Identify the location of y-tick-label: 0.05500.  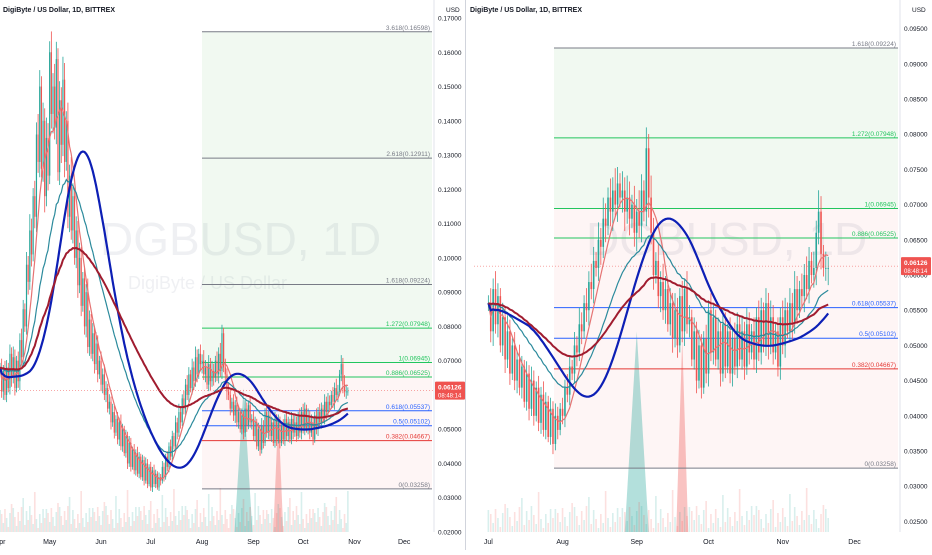
(916, 311).